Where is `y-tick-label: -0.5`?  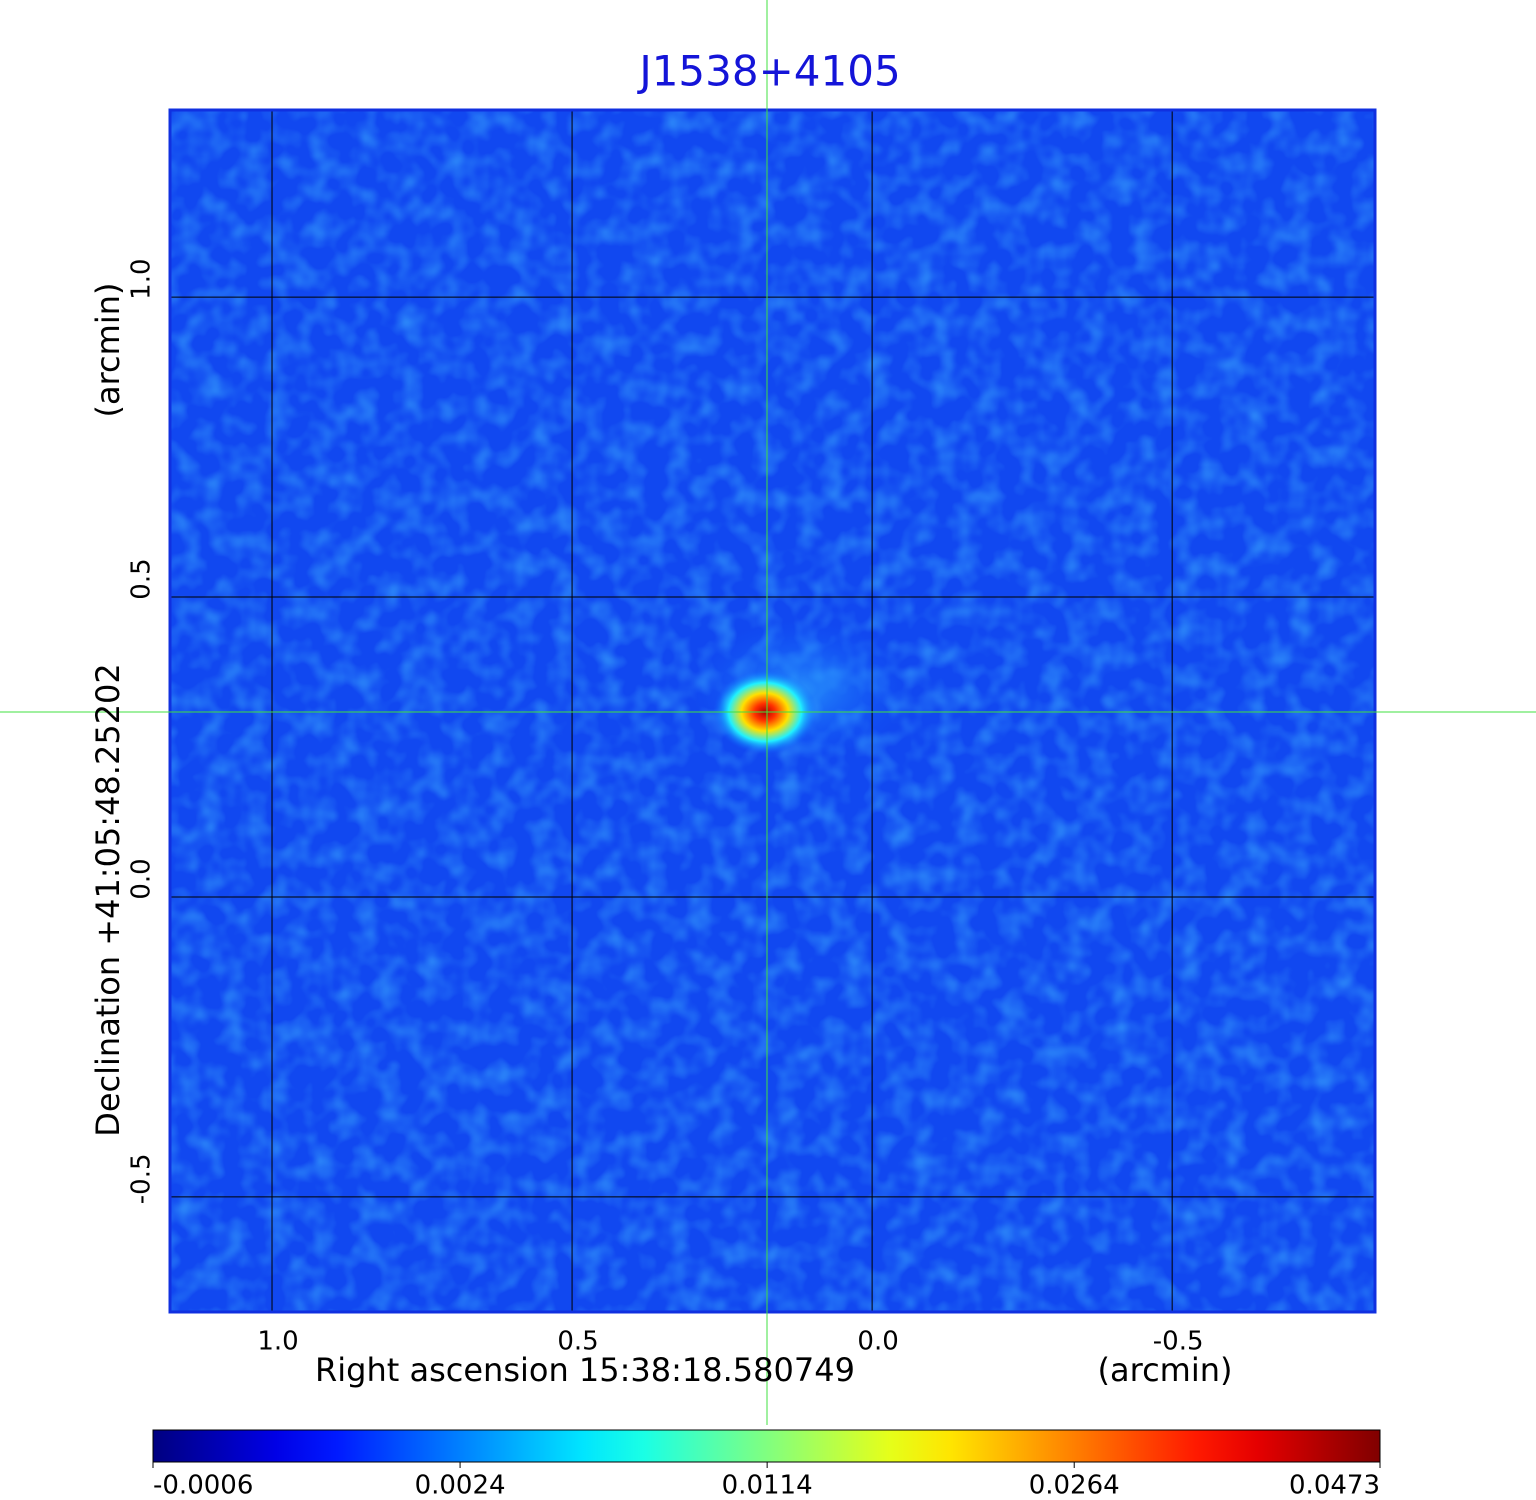
y-tick-label: -0.5 is located at coordinates (142, 1178).